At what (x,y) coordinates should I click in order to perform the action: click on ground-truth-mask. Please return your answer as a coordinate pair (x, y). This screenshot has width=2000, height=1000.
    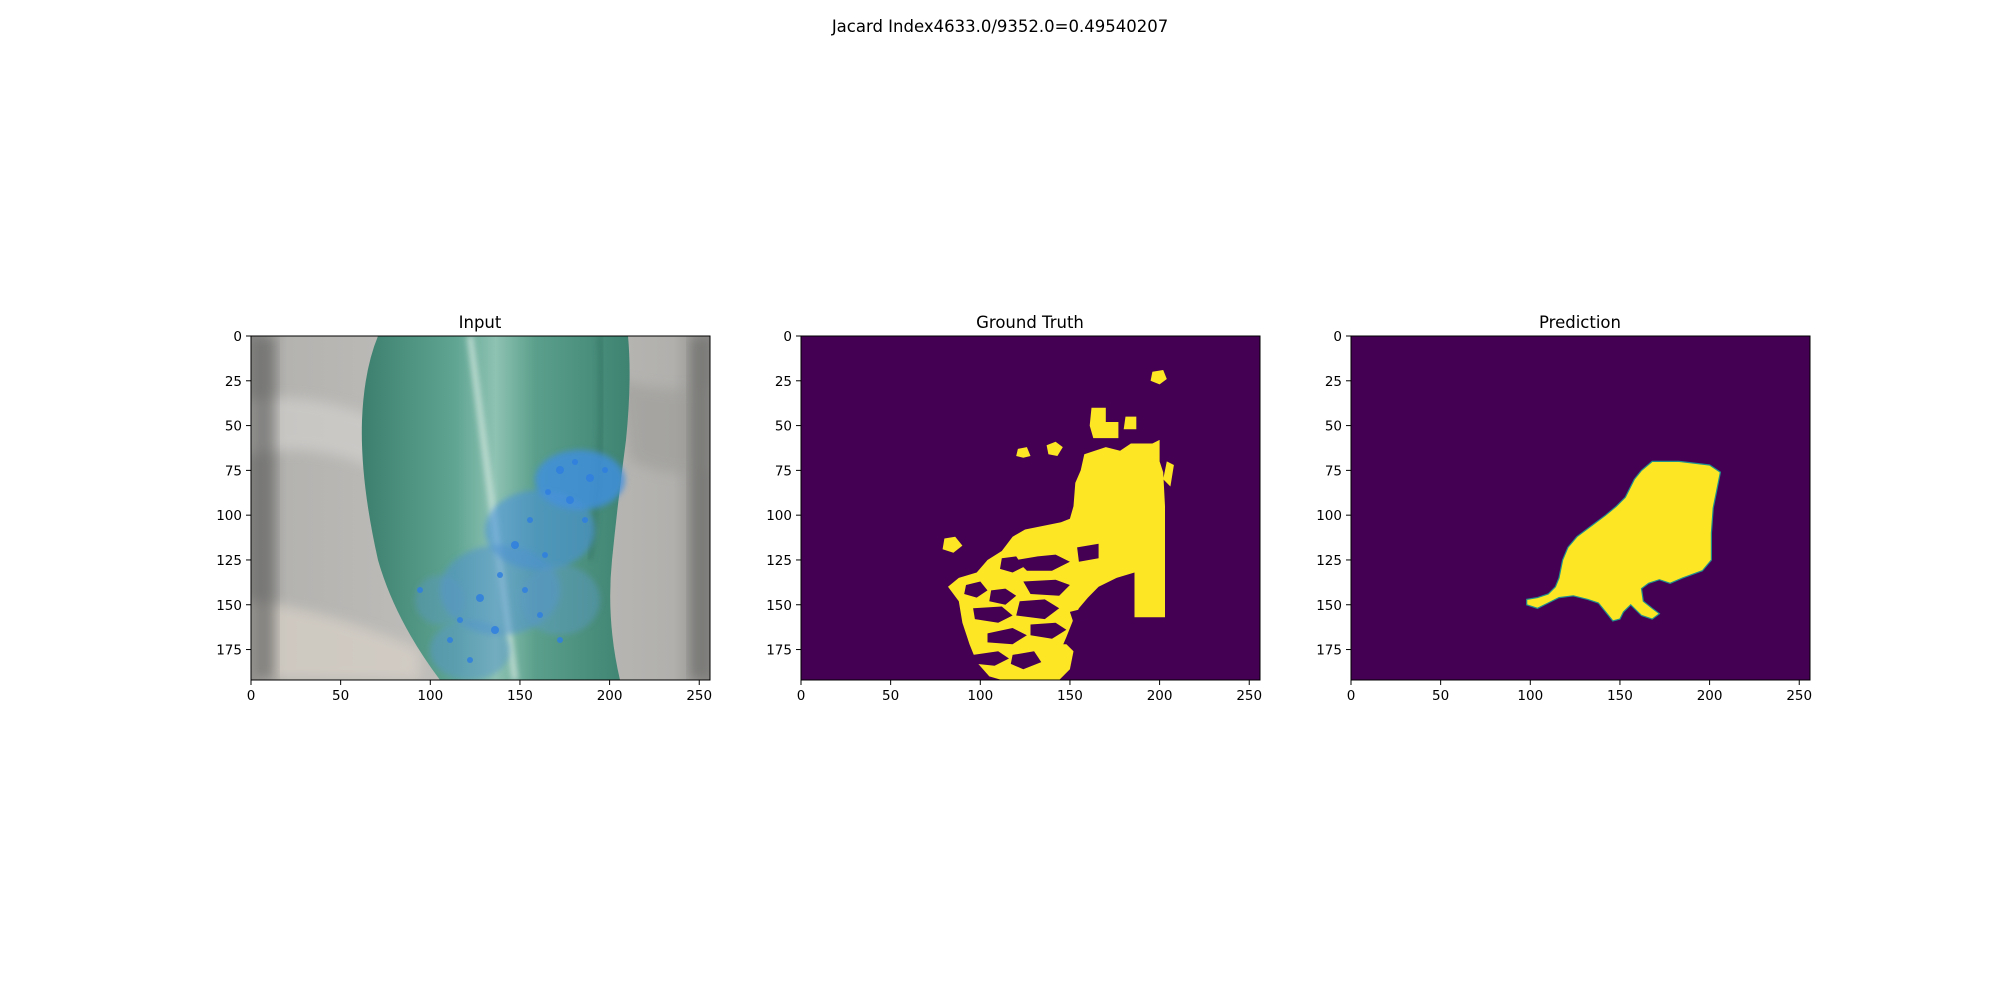
    Looking at the image, I should click on (1058, 525).